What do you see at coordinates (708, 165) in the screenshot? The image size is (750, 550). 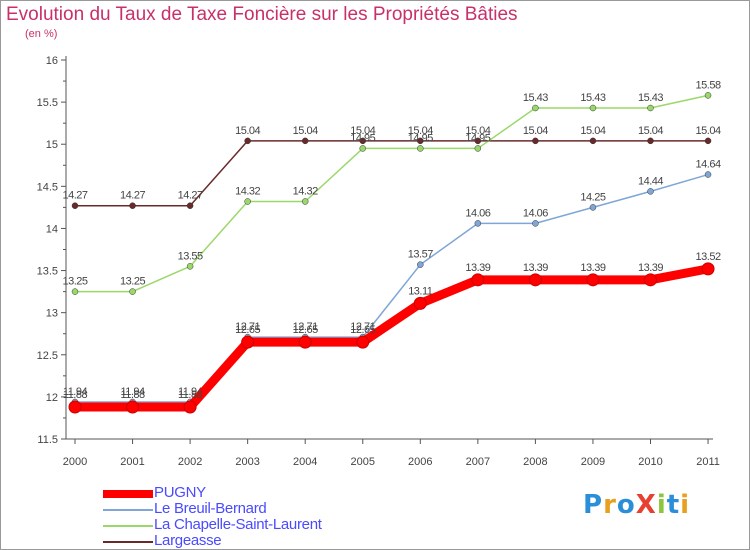 I see `data-label: 14.64` at bounding box center [708, 165].